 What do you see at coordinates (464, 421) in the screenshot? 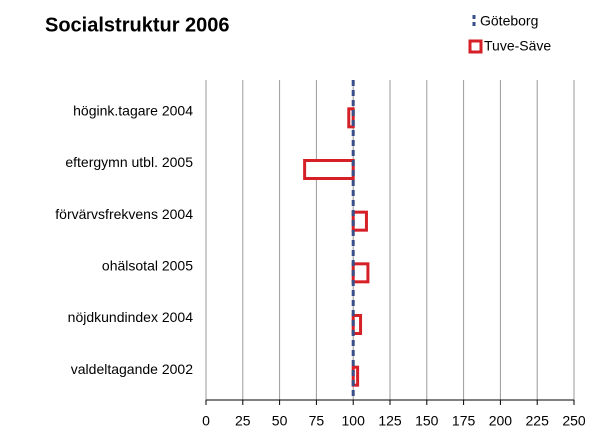
I see `x-tick-label: 175` at bounding box center [464, 421].